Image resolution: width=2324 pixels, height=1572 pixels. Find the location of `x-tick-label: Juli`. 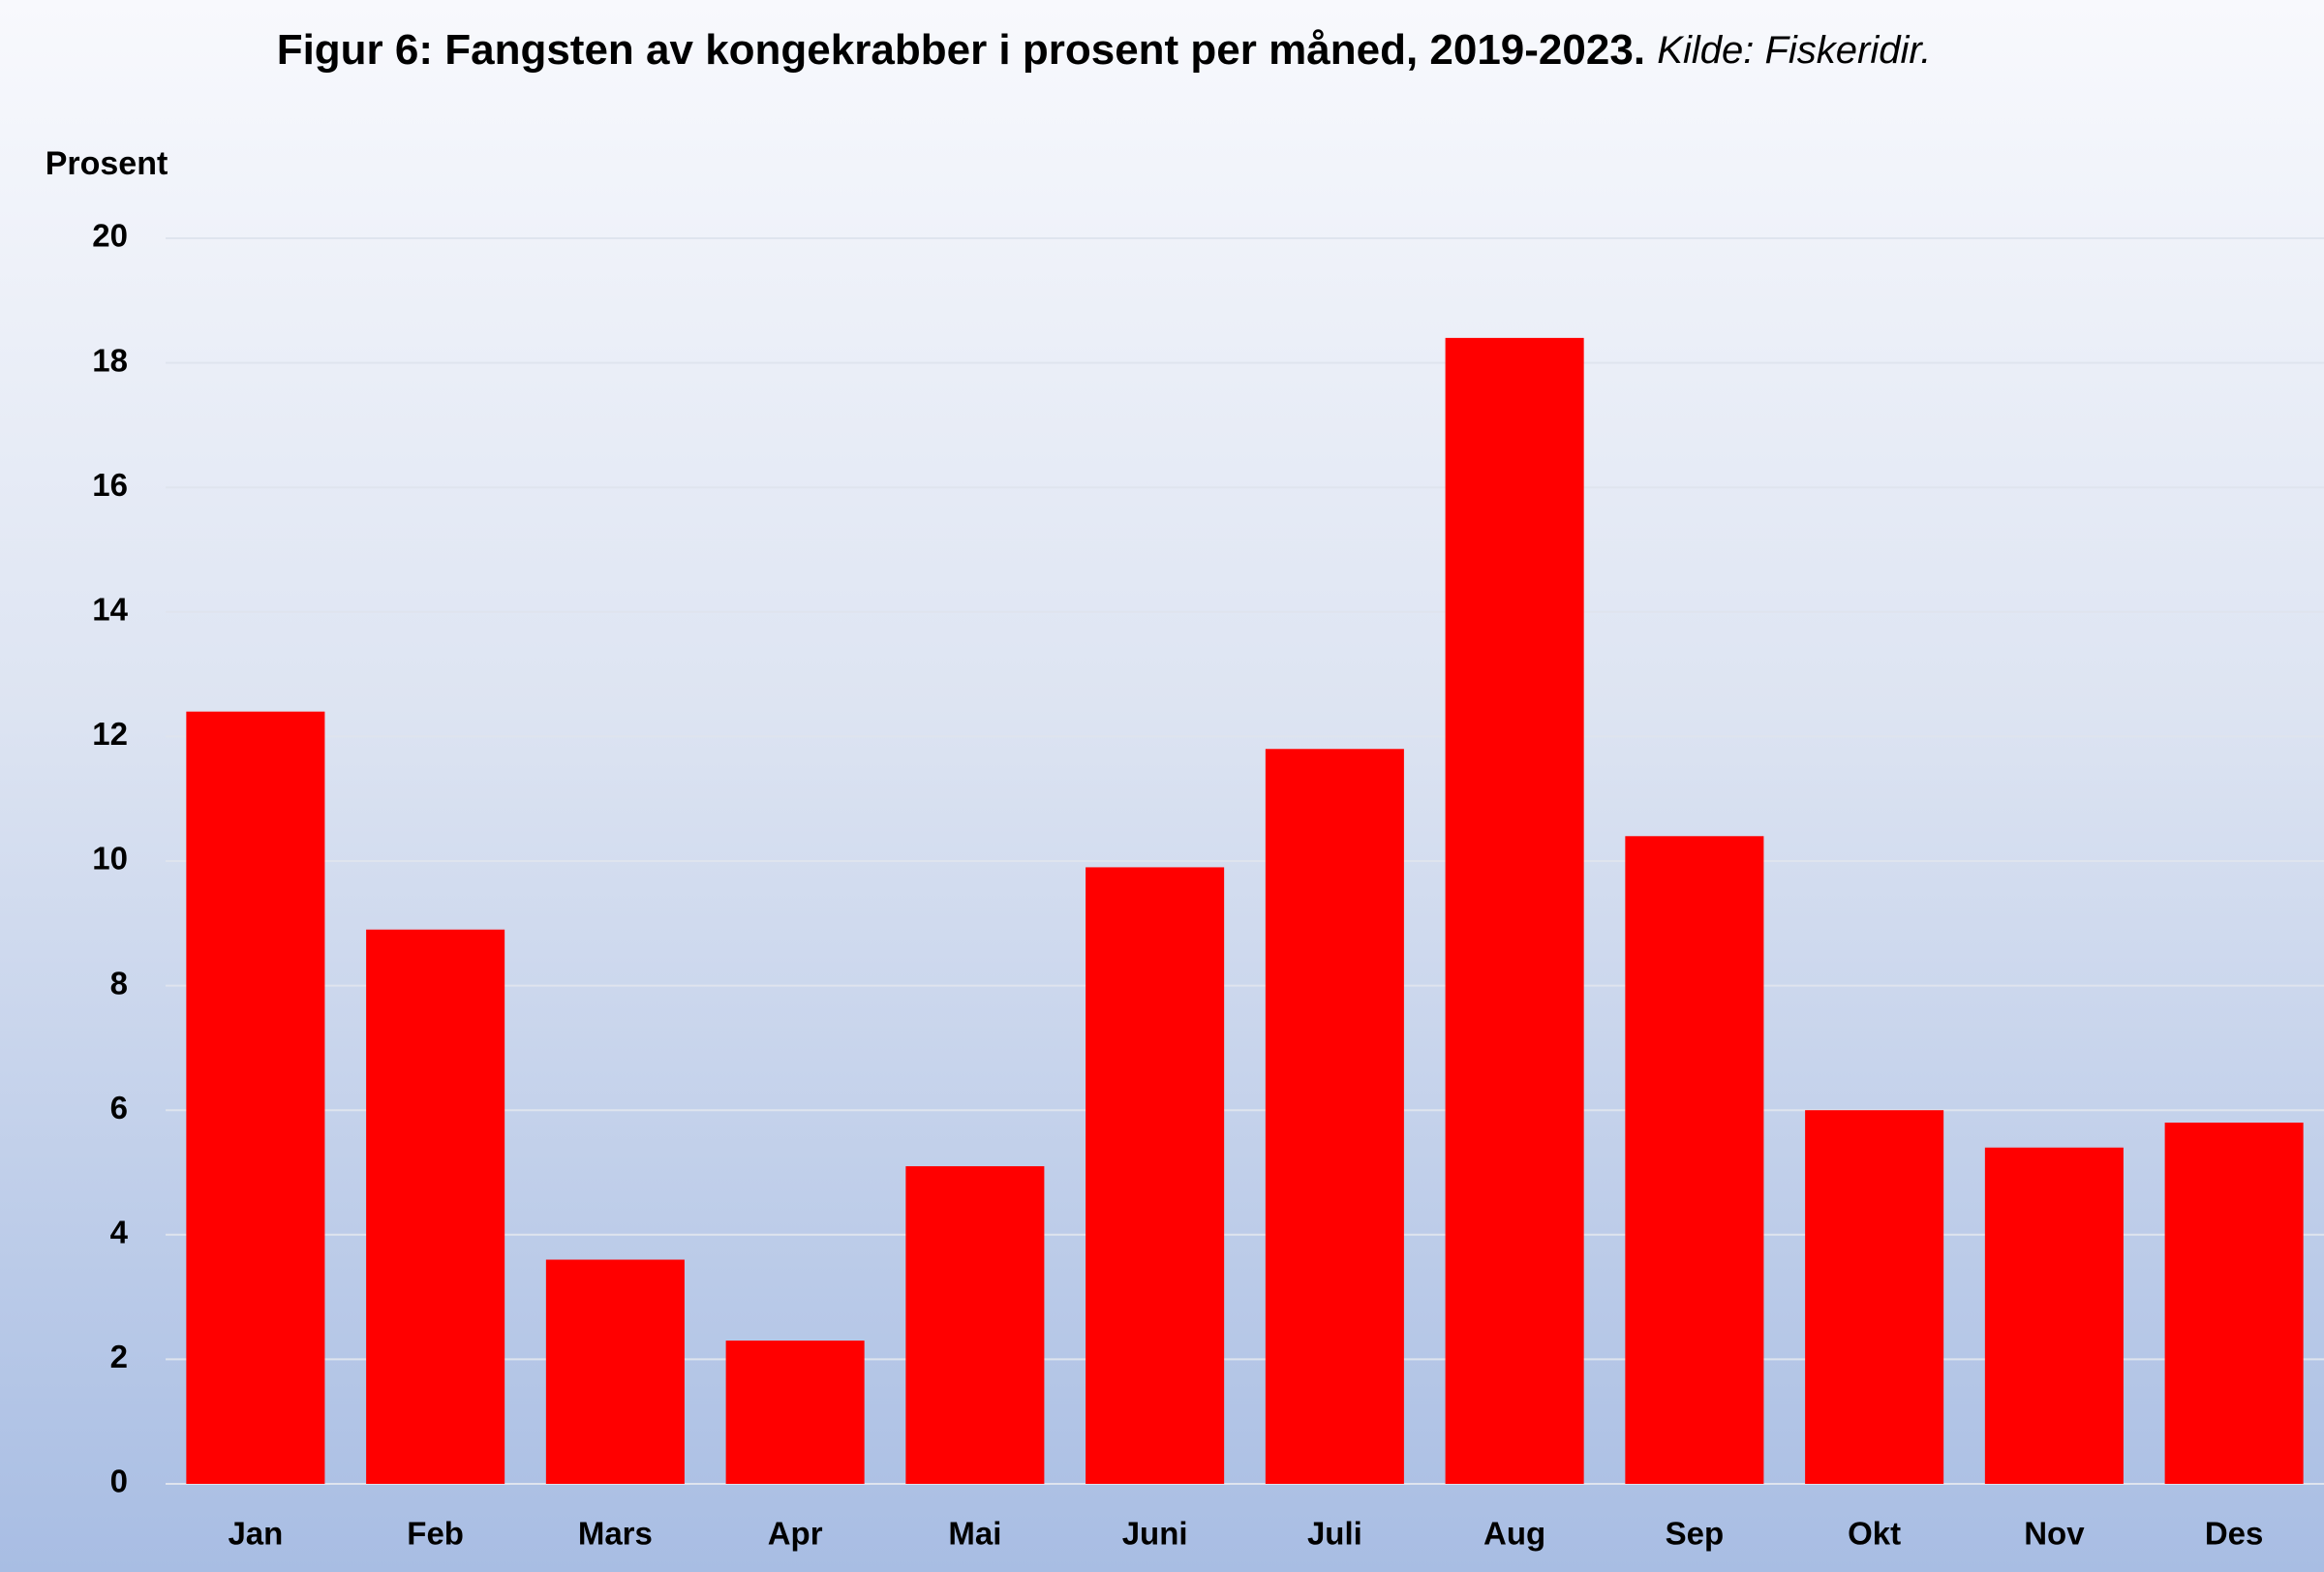

x-tick-label: Juli is located at coordinates (1335, 1534).